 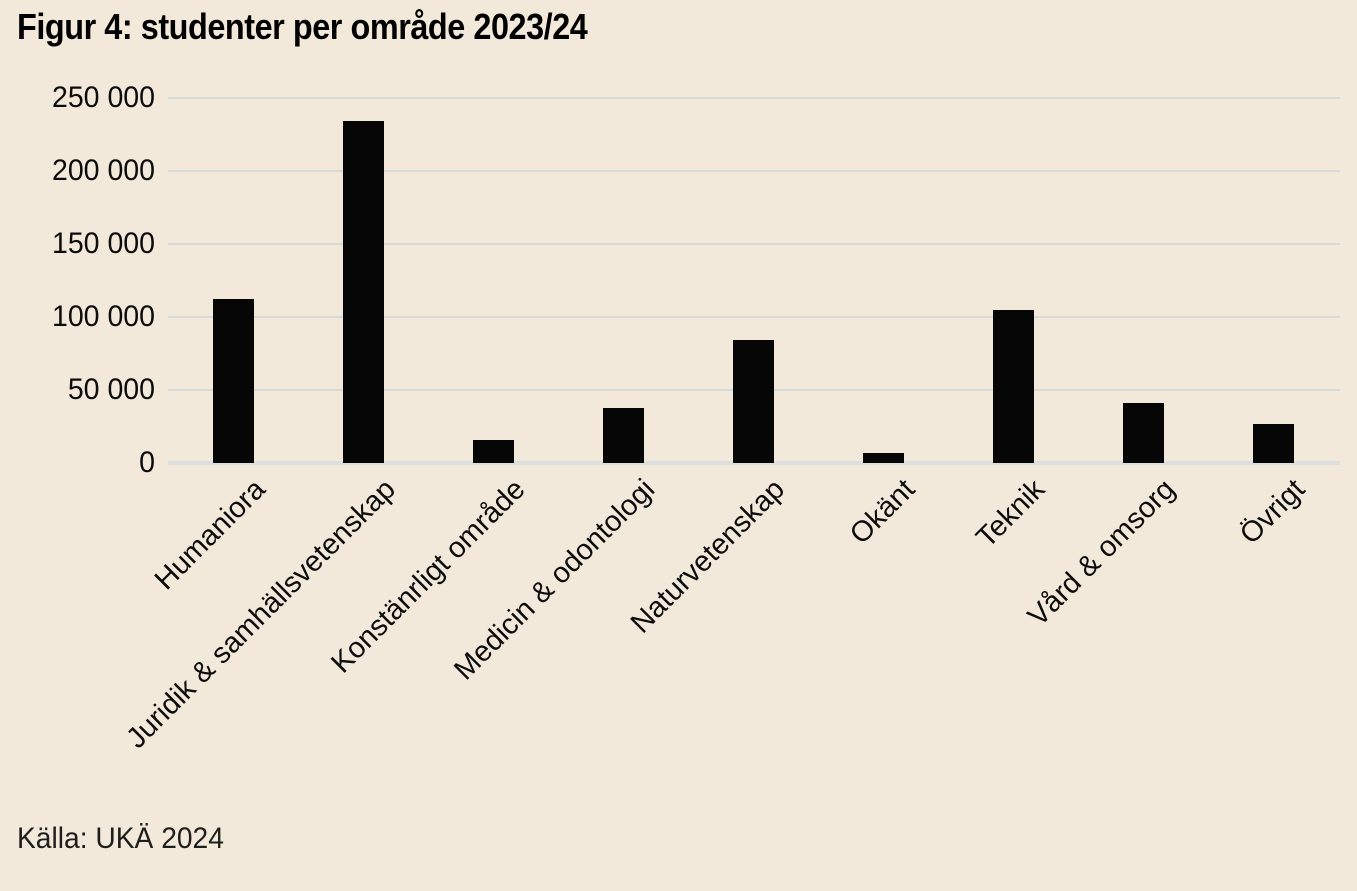 What do you see at coordinates (103, 170) in the screenshot?
I see `y-tick-label: 200 000` at bounding box center [103, 170].